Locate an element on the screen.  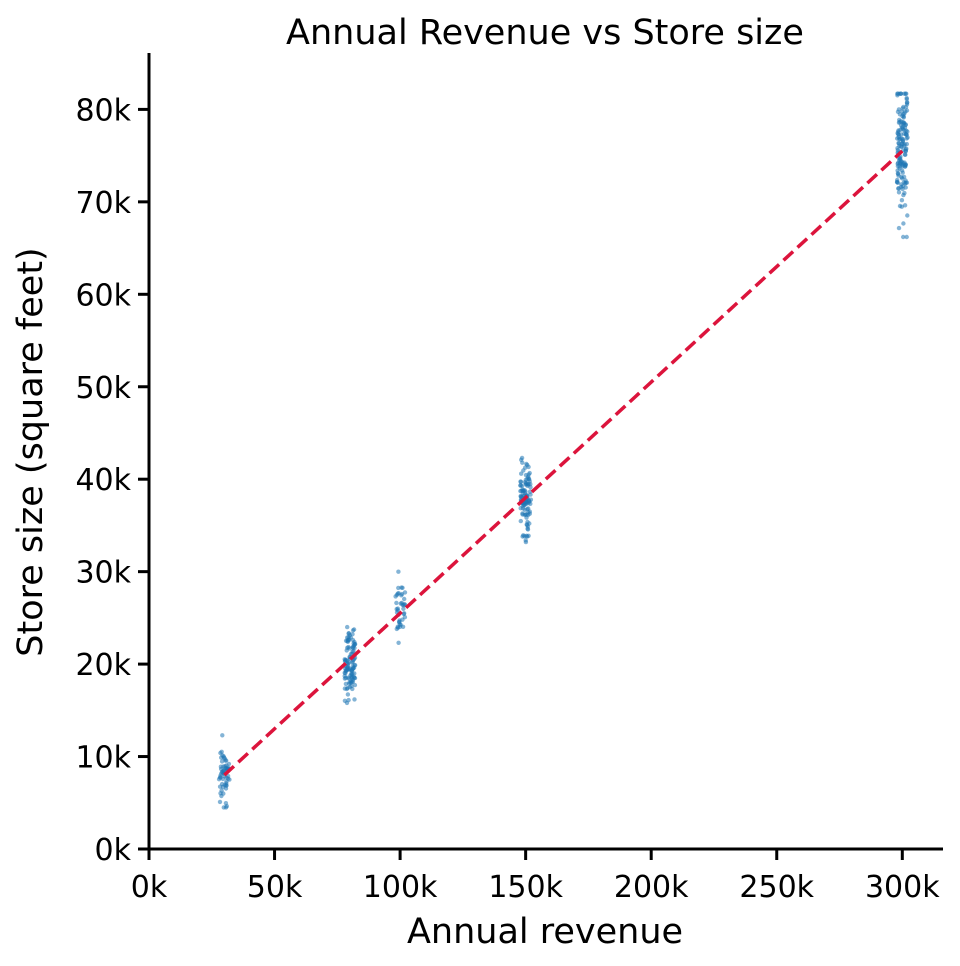
chart-title: Annual Revenue vs Store size is located at coordinates (545, 33).